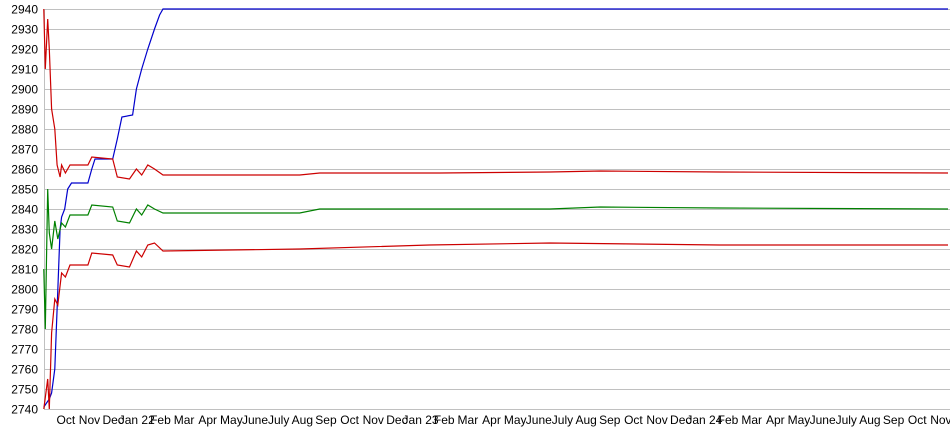 The width and height of the screenshot is (950, 435). What do you see at coordinates (24, 170) in the screenshot?
I see `y-tick-label: 2860` at bounding box center [24, 170].